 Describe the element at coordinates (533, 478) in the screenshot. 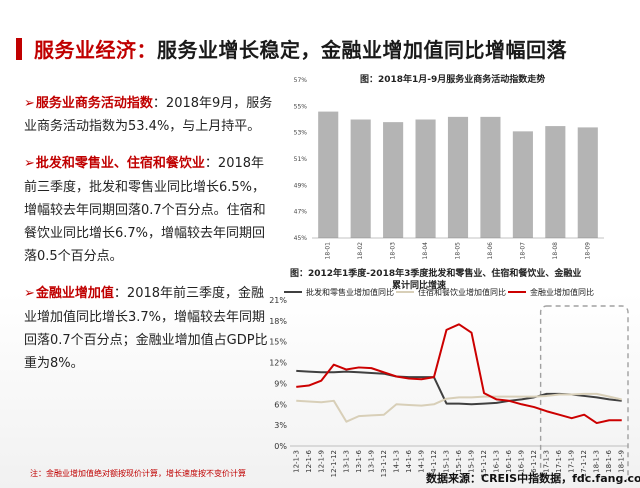

I see `data-source: 数据来源：CREIS中指数据，fdc.fang.com` at that location.